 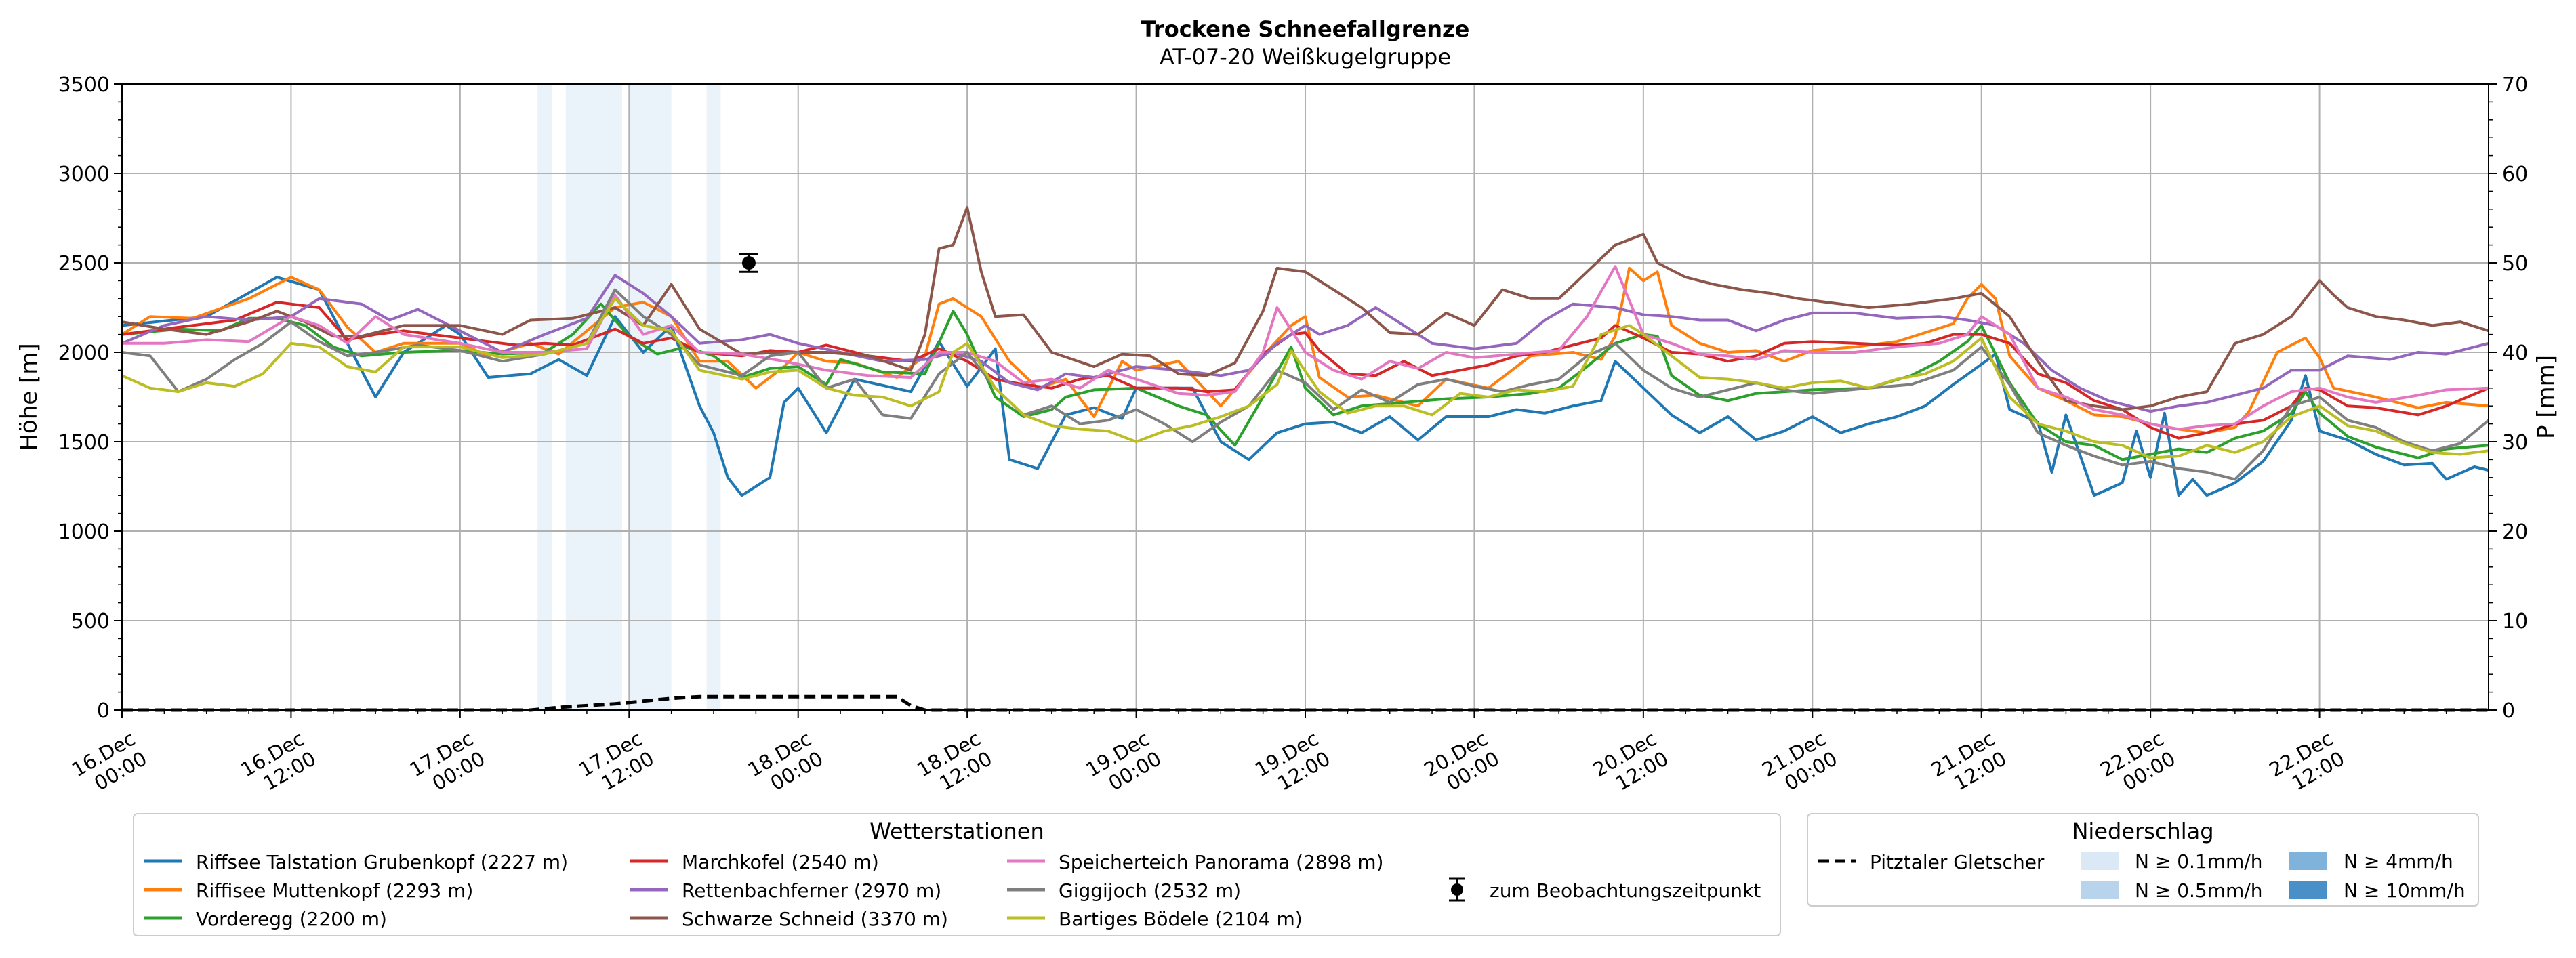 I want to click on legend-precip-label-1: N ≥ 0.5mm/h, so click(x=2199, y=890).